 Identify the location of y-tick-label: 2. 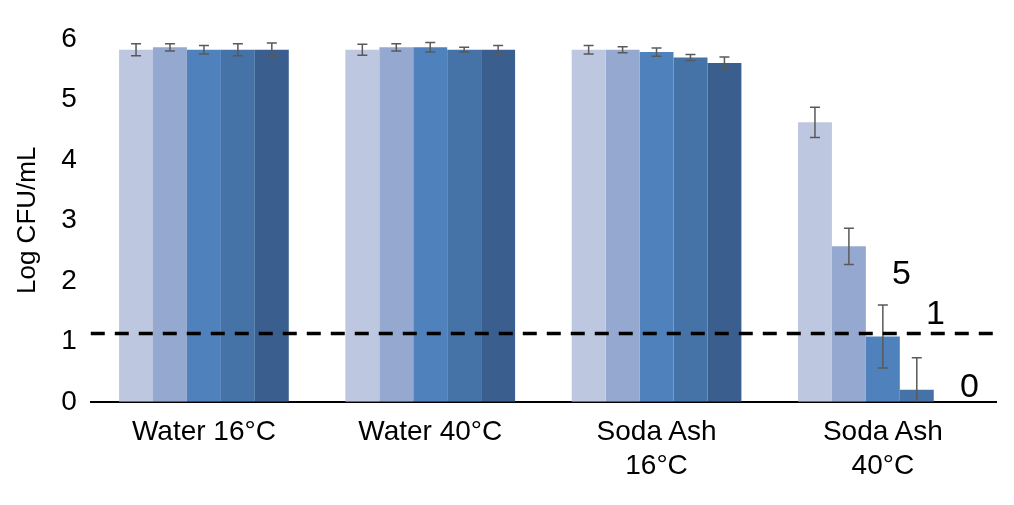
(69, 279).